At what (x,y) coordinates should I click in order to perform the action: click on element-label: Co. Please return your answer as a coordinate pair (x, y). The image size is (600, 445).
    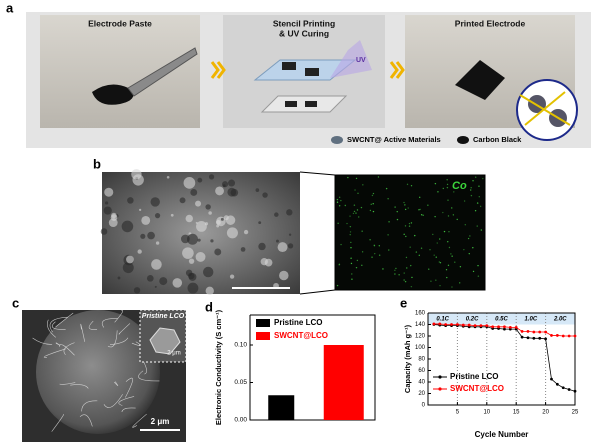
    Looking at the image, I should click on (459, 186).